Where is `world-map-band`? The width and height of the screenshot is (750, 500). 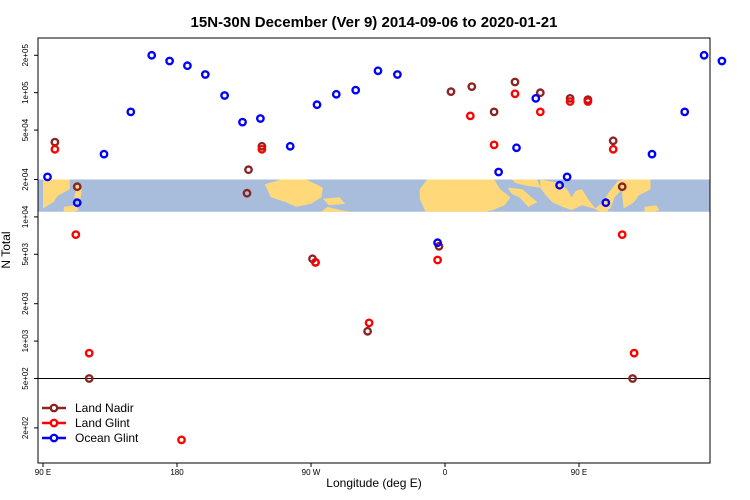 world-map-band is located at coordinates (374, 195).